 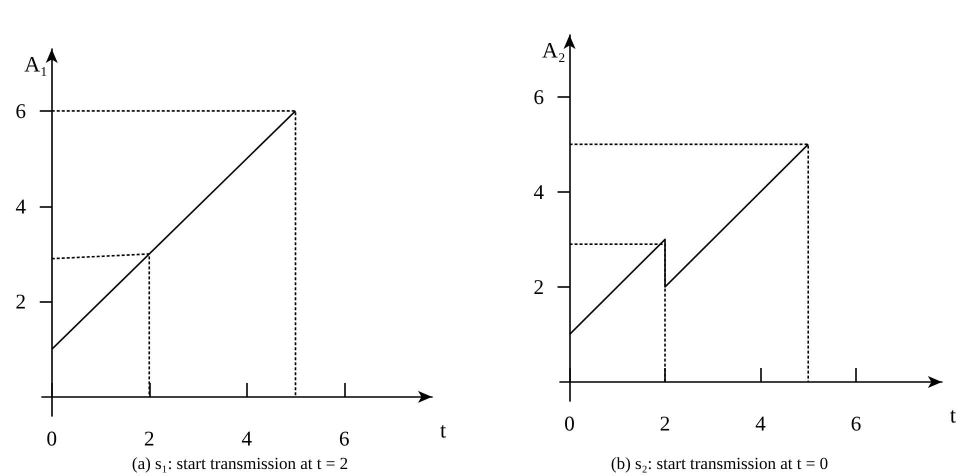 I want to click on text: (b) s₂: start transmission at t = 0, so click(x=719, y=463).